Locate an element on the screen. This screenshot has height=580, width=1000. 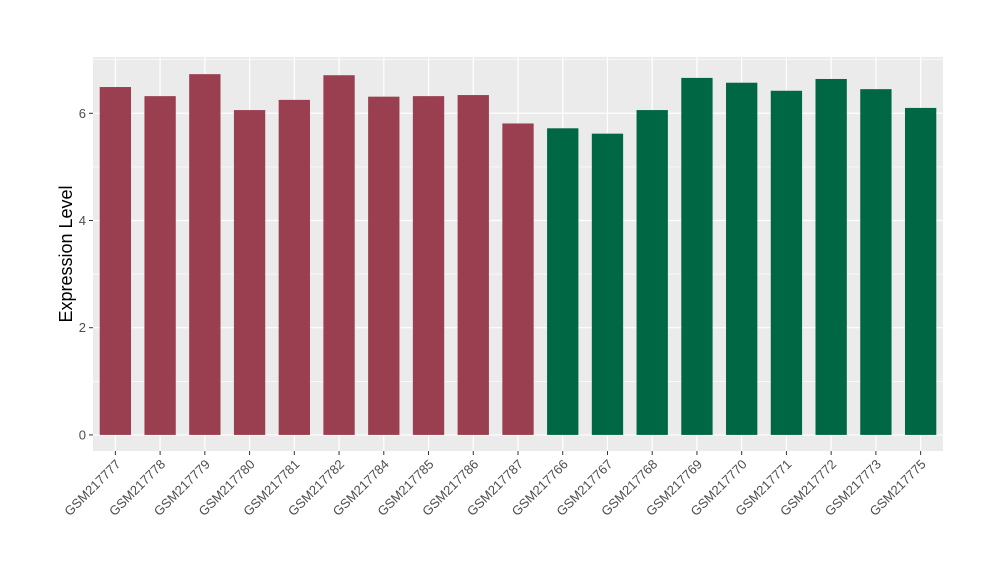
bar-GSM217786 is located at coordinates (473, 265).